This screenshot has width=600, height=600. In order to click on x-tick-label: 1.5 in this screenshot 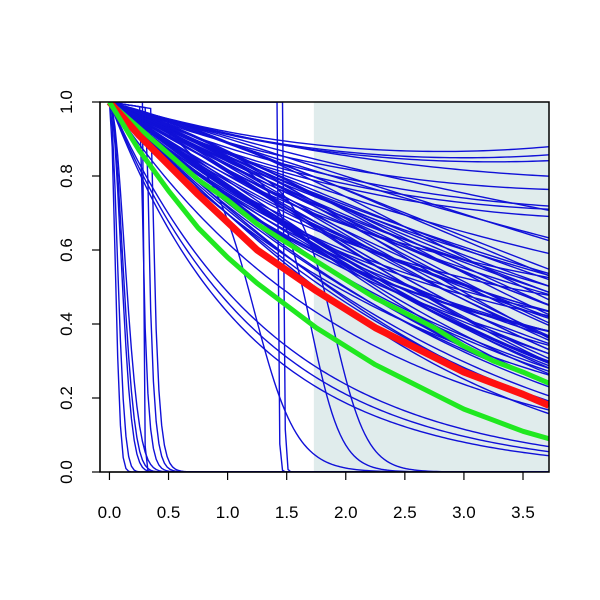, I will do `click(287, 512)`.